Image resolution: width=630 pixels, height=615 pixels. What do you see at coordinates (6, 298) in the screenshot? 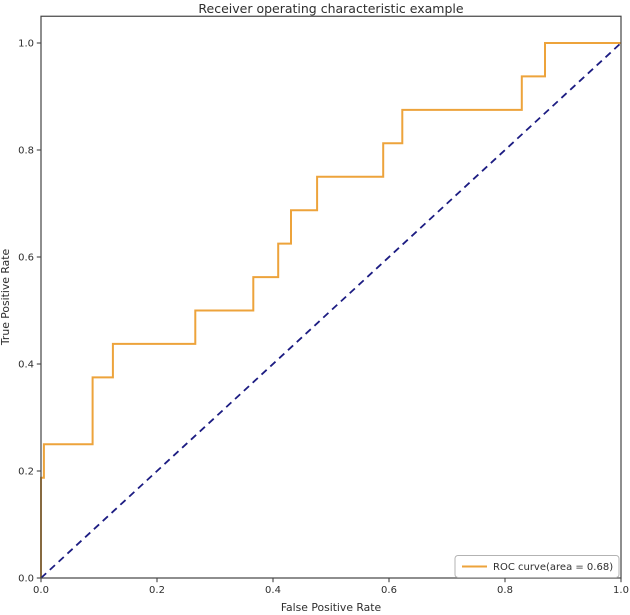
I see `y-axis-label: True Positive Rate` at bounding box center [6, 298].